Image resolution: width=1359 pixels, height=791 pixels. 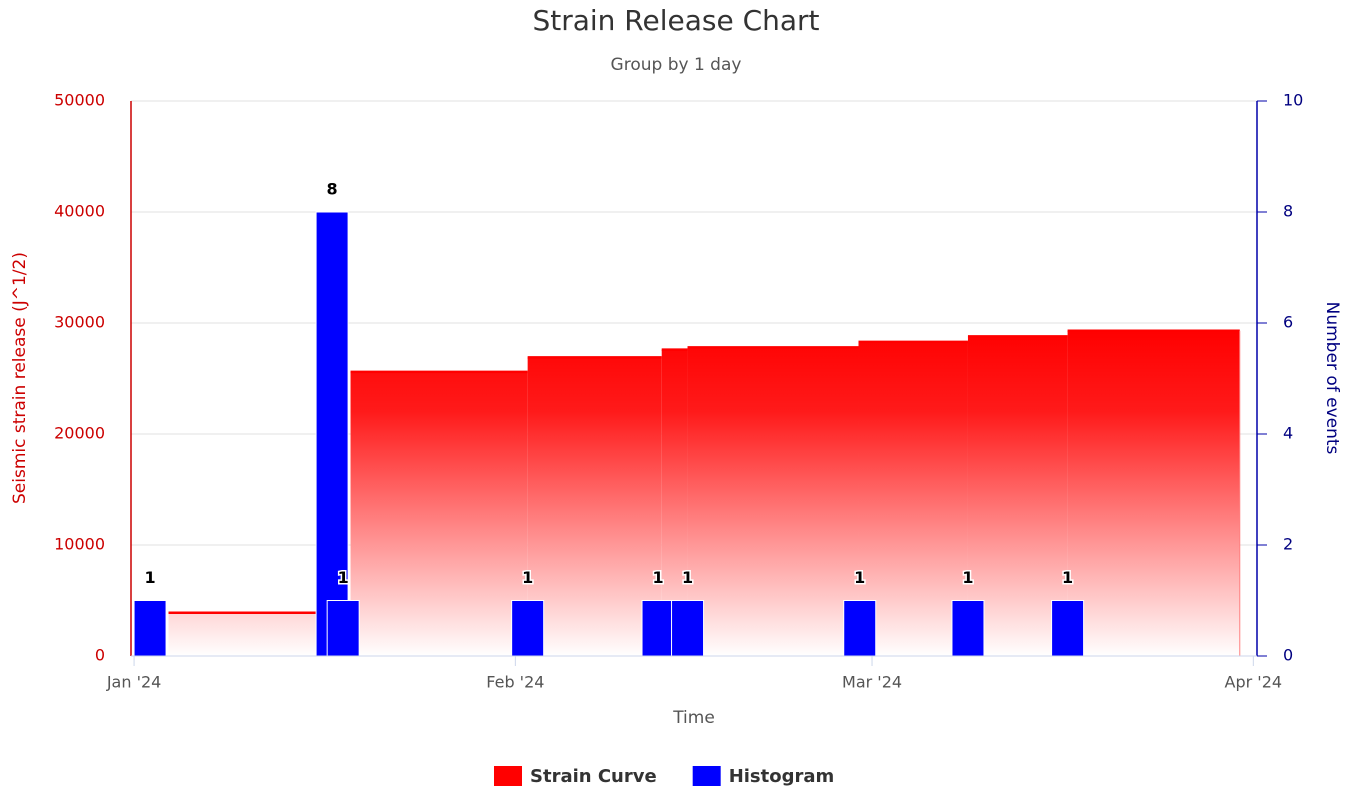 What do you see at coordinates (1288, 433) in the screenshot?
I see `y2-tick-label: 4` at bounding box center [1288, 433].